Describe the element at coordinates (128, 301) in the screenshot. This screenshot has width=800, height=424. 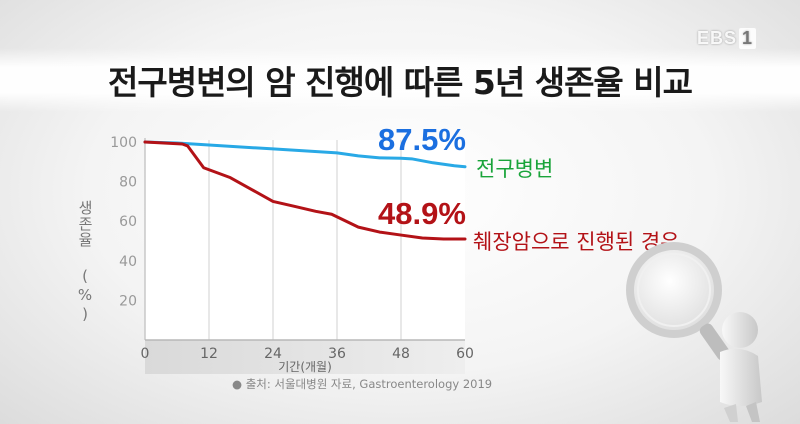
I see `y-tick-label: 20` at that location.